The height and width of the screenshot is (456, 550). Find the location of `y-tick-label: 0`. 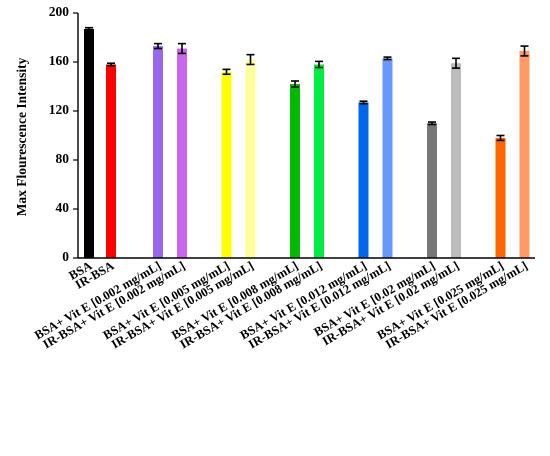

y-tick-label: 0 is located at coordinates (65, 256).